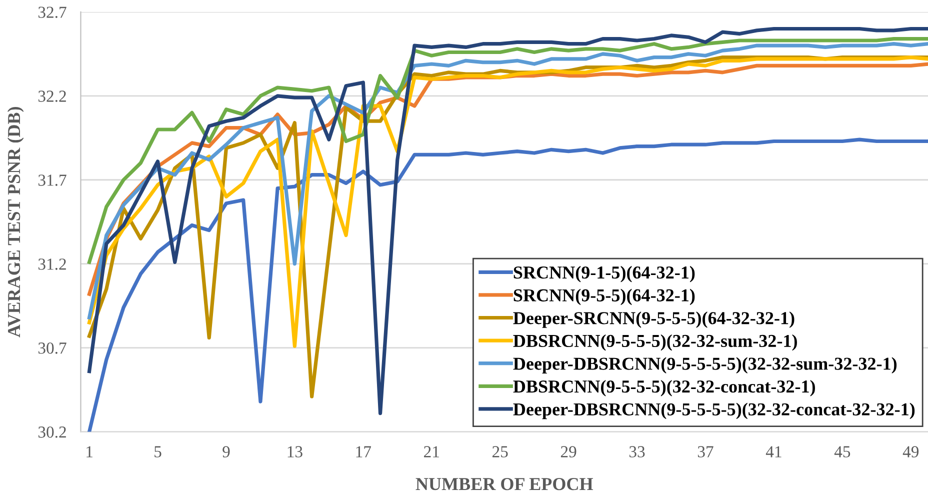 The image size is (928, 498). I want to click on legend-label: Deeper-SRCNN(9-5-5-5)(64-32-32-1), so click(653, 320).